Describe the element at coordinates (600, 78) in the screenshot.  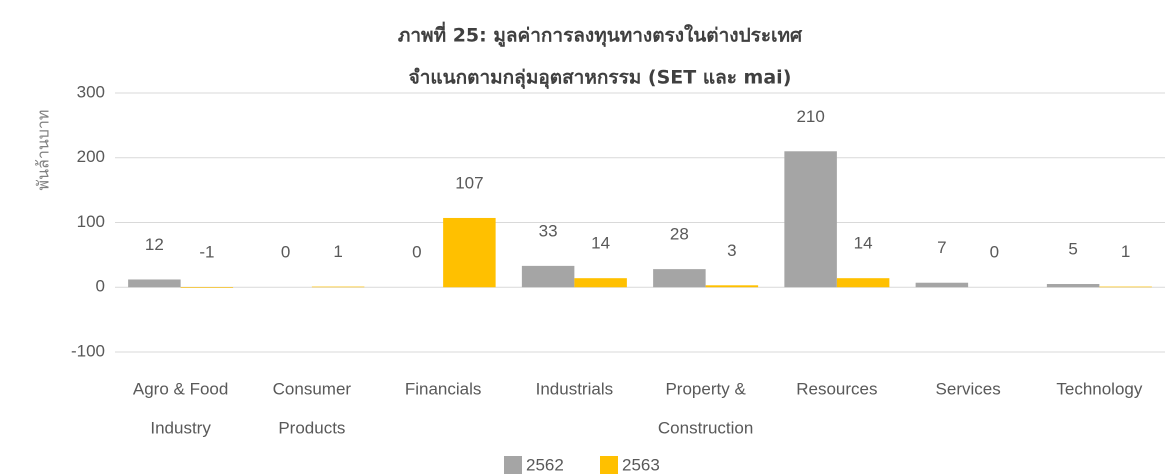
I see `chart-subtitle: จำแนกตามกลุ่มอุตสาหกรรม (SET และ mai)` at that location.